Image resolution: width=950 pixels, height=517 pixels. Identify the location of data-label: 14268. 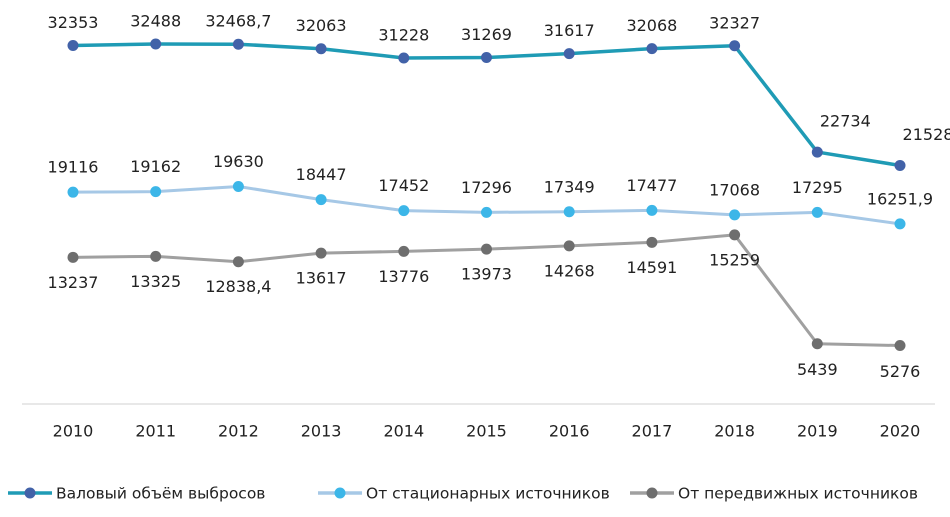
(569, 270).